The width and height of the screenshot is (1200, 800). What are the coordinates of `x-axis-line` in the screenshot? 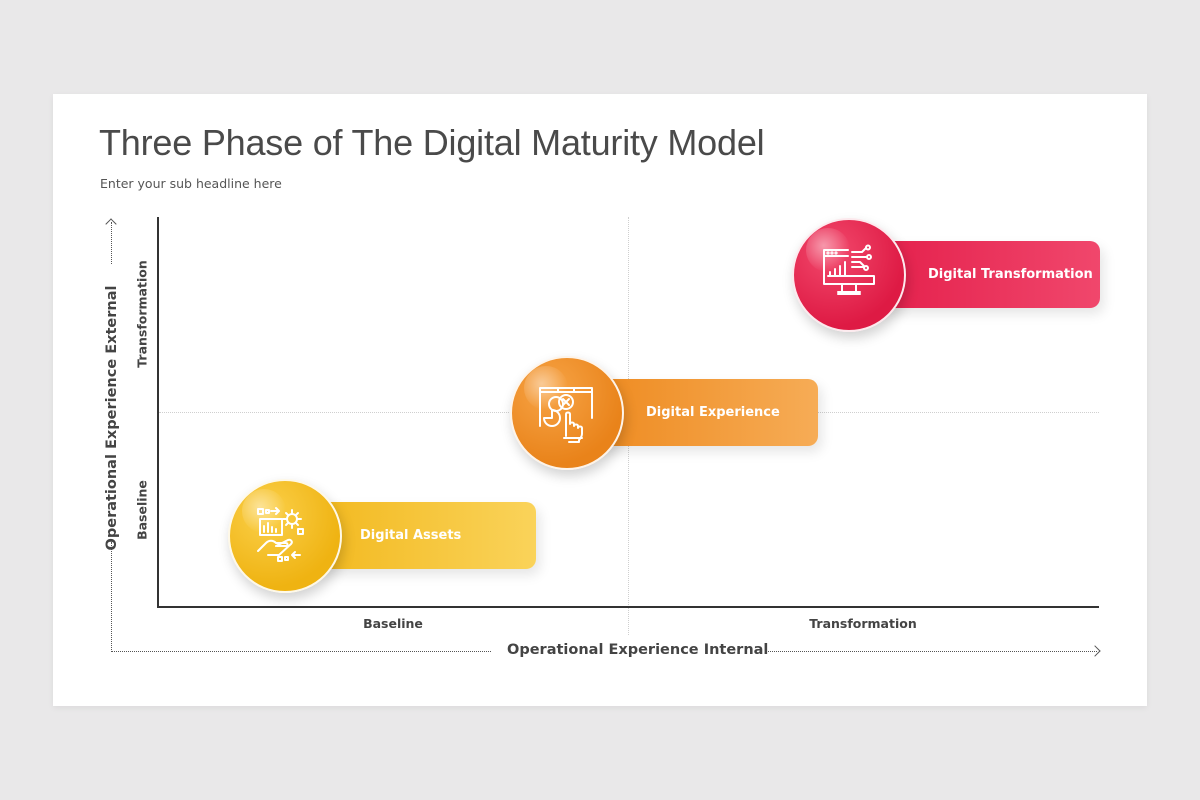 It's located at (628, 607).